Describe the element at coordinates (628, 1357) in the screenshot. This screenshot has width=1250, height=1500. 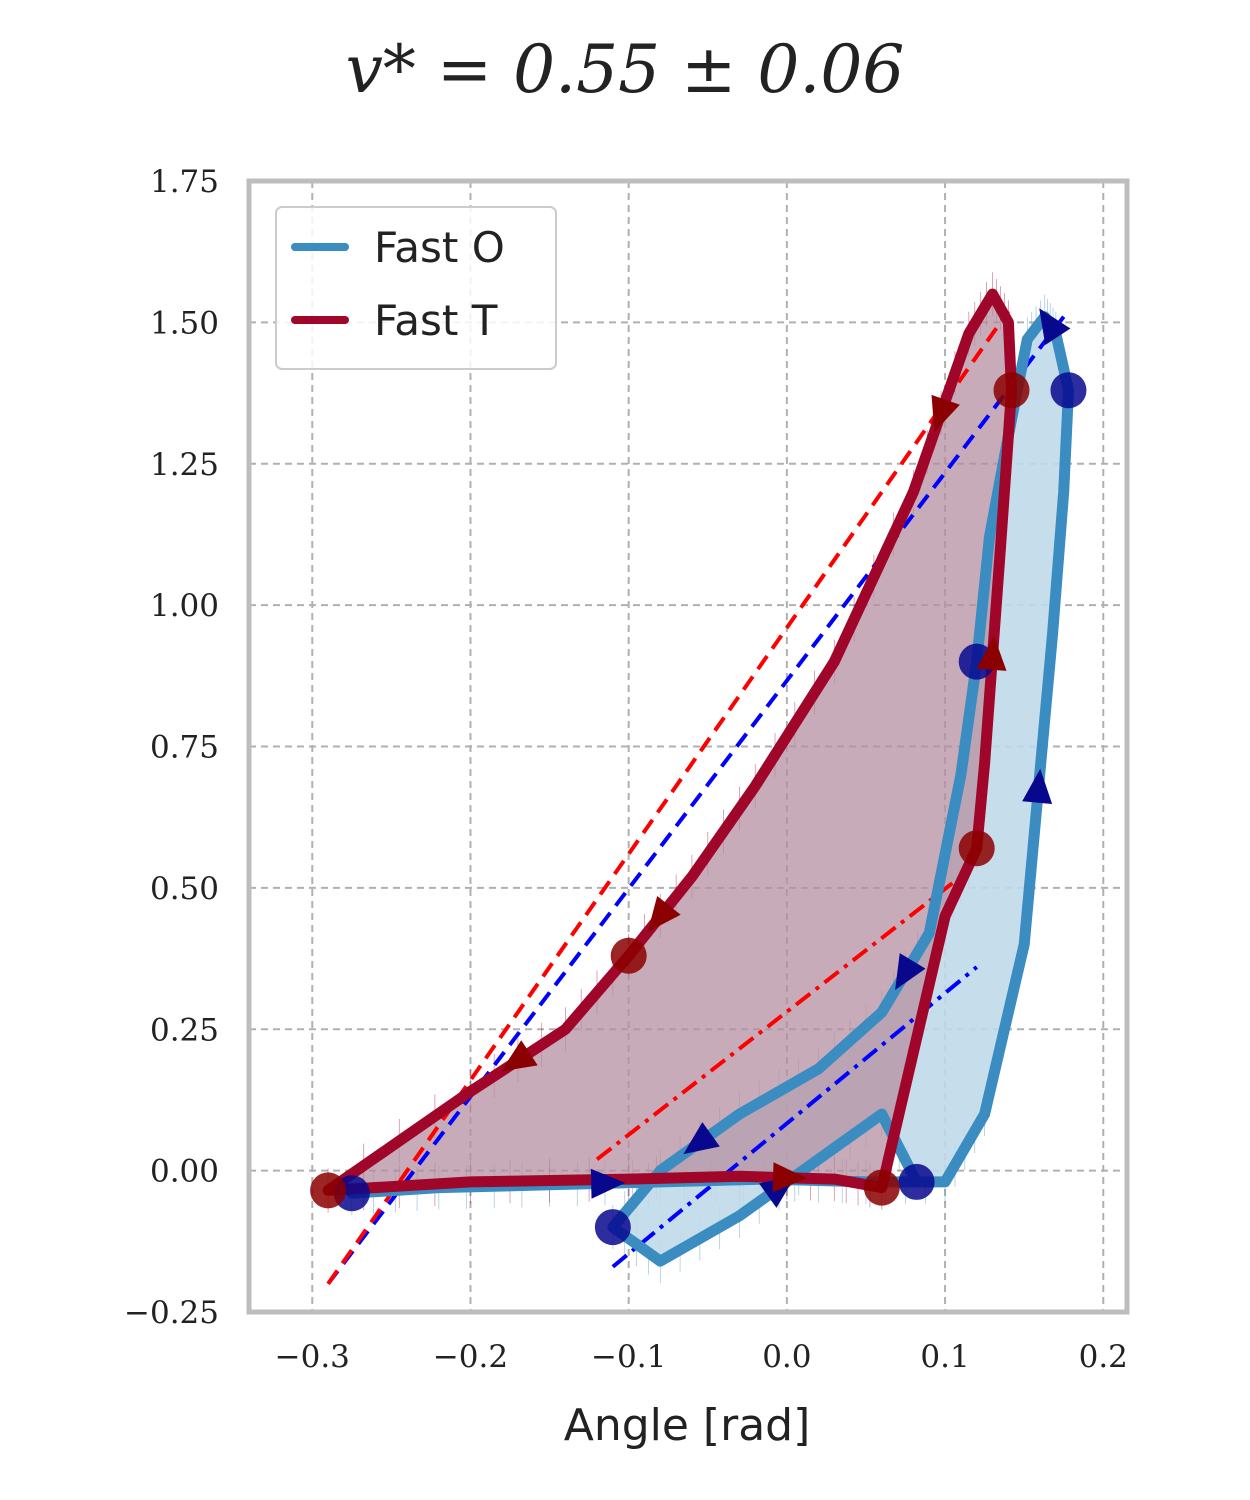
I see `x-tick-label: −0.1` at that location.